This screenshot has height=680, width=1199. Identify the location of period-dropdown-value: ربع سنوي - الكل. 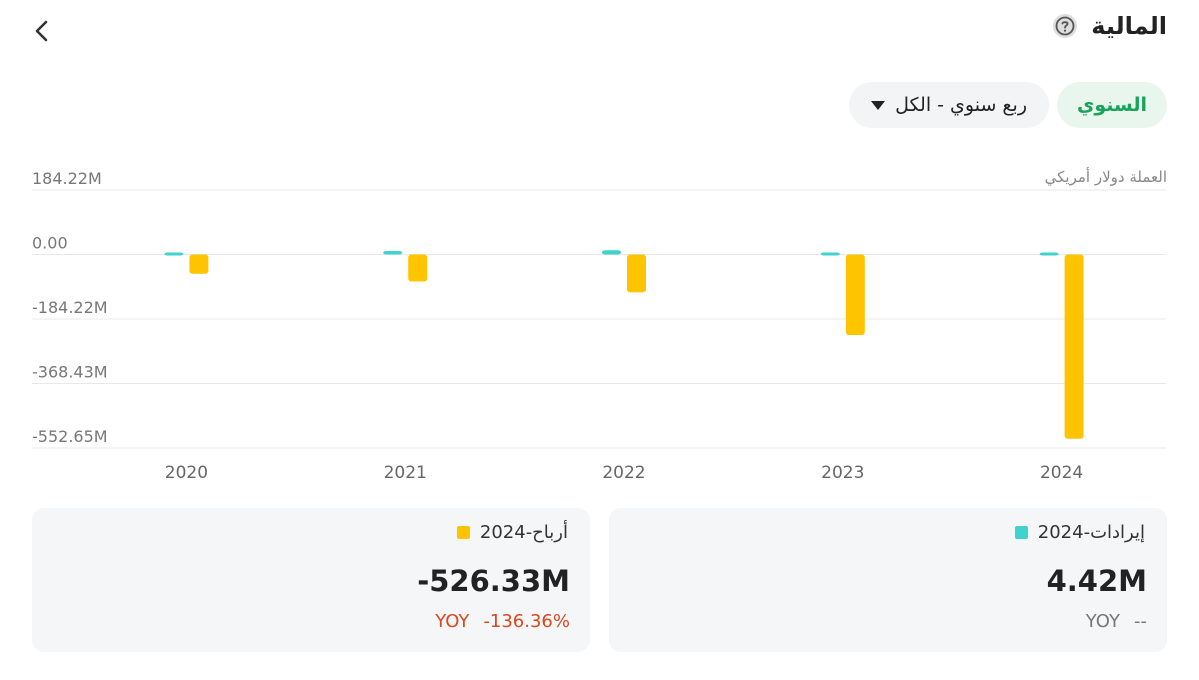
(961, 105).